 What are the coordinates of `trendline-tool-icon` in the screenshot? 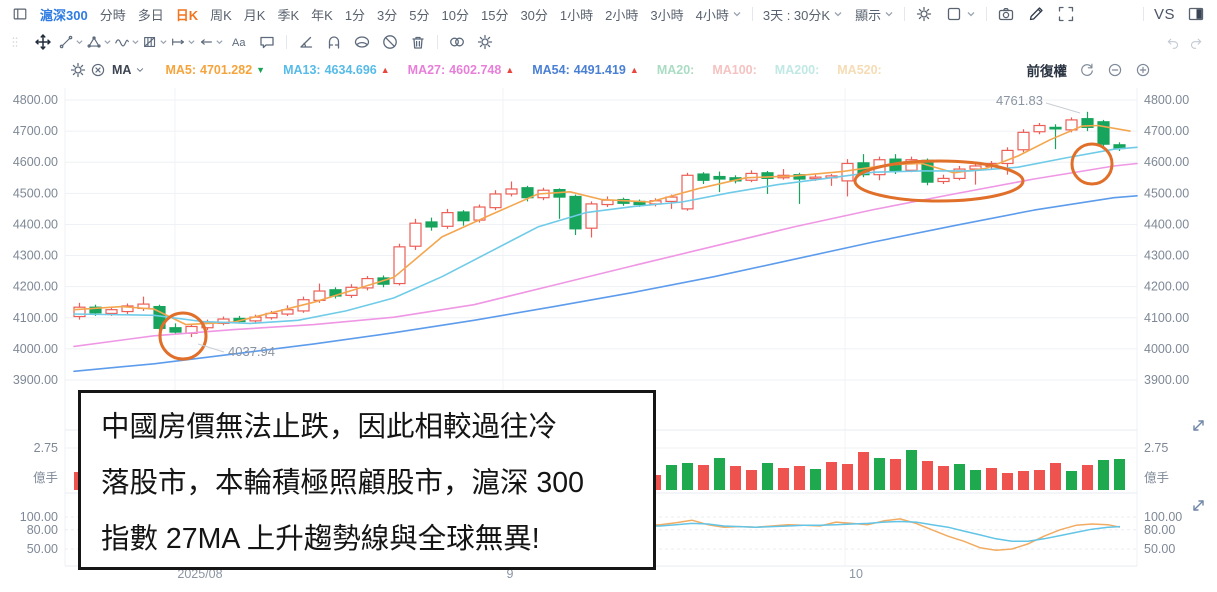 It's located at (71, 42).